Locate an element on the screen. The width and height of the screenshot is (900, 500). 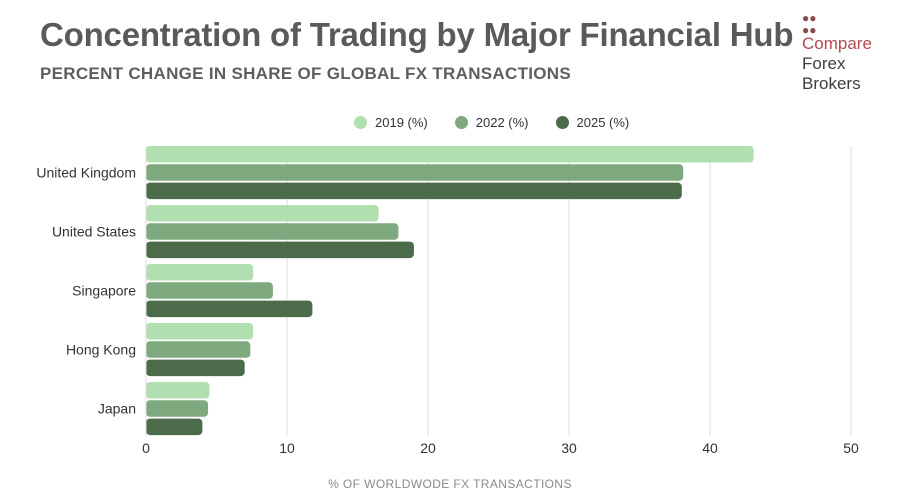
legend-label-2022: 2022 (%) is located at coordinates (502, 122).